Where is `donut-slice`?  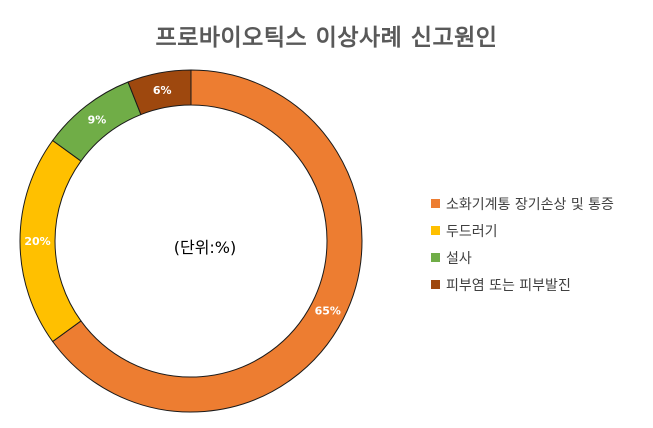
donut-slice is located at coordinates (159, 92).